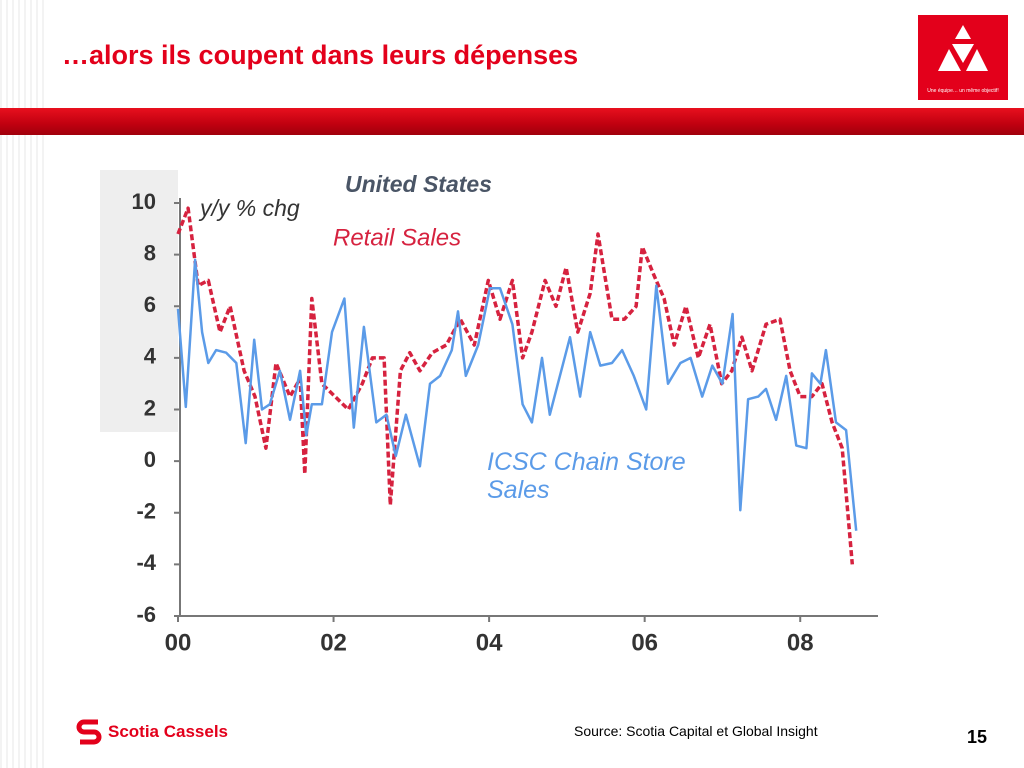  What do you see at coordinates (150, 459) in the screenshot?
I see `y-tick-label: 0` at bounding box center [150, 459].